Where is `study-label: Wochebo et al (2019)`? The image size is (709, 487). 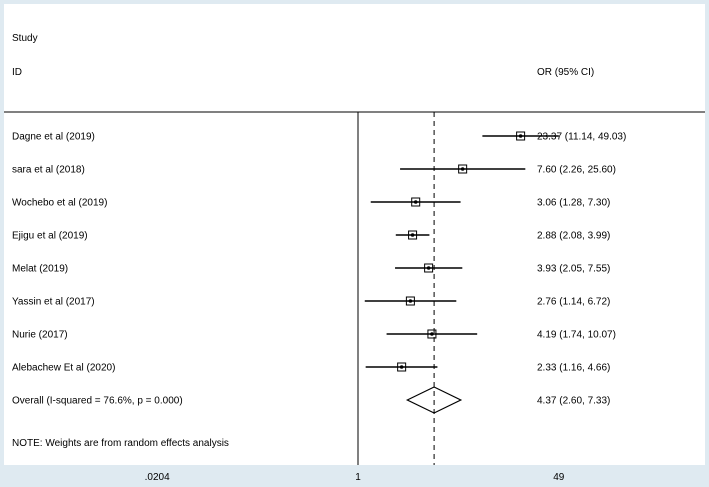
study-label: Wochebo et al (2019) is located at coordinates (59, 203).